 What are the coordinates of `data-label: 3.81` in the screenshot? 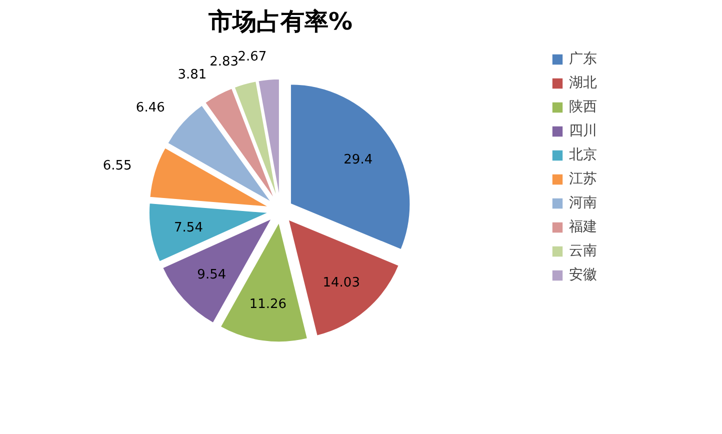 It's located at (192, 75).